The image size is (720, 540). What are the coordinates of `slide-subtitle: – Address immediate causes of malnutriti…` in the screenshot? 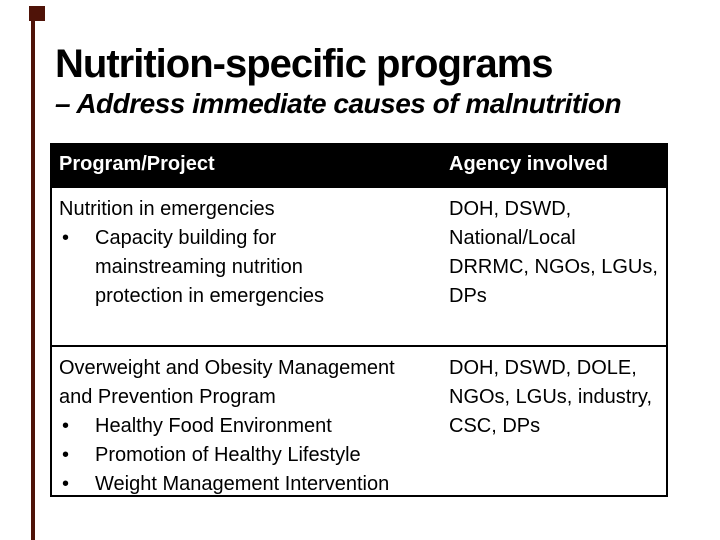 It's located at (338, 103).